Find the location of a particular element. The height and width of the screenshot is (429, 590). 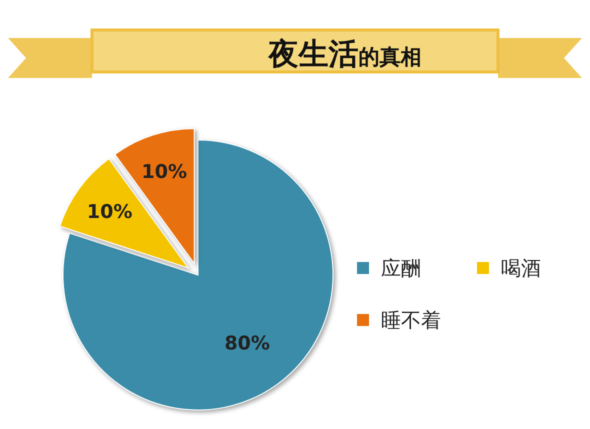

legend-label: 应酬 is located at coordinates (401, 268).